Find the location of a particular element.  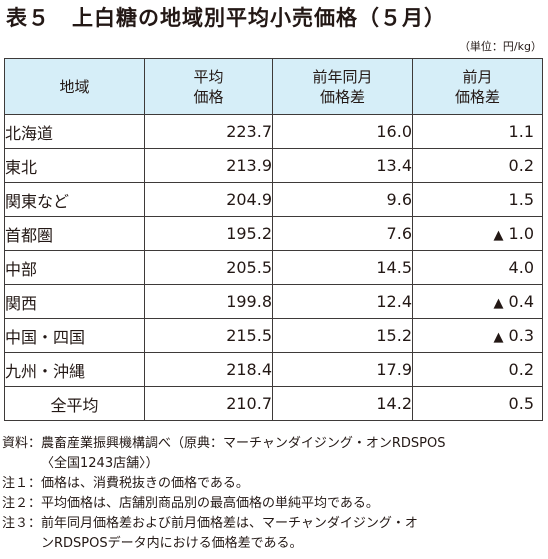

region-cell: 中部 is located at coordinates (74, 267).